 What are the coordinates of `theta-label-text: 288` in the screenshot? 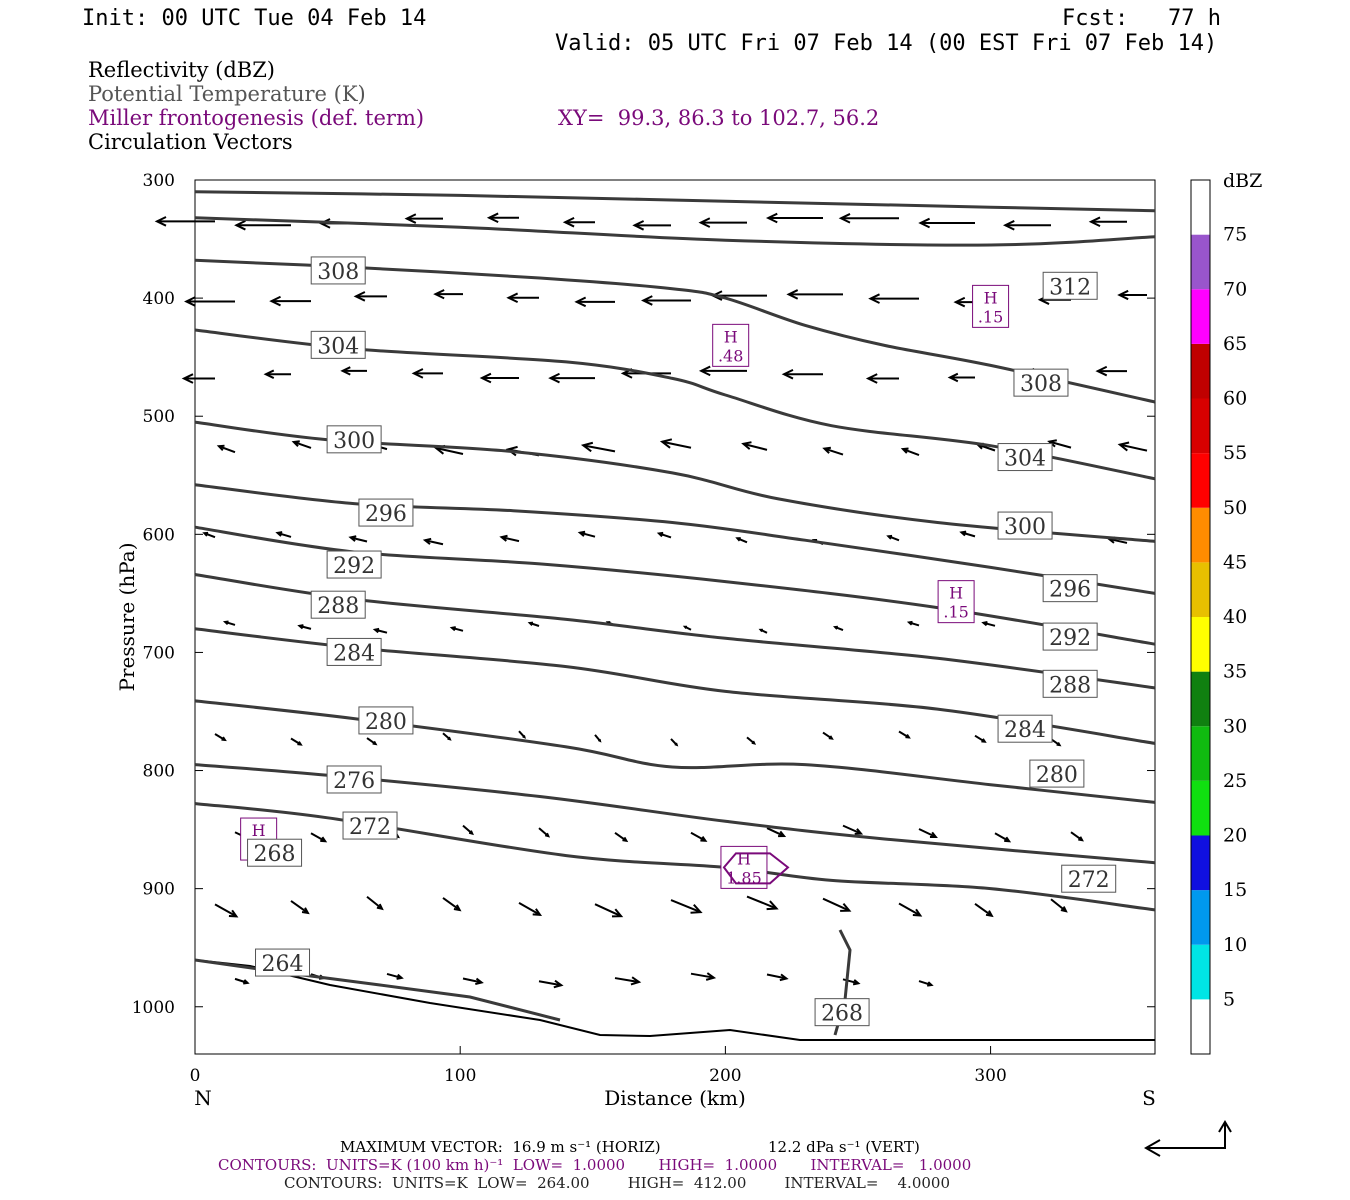 It's located at (1070, 685).